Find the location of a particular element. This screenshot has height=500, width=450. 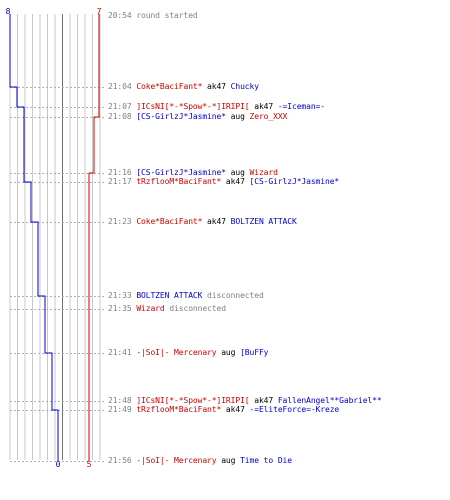

event-text: round started is located at coordinates (167, 15).